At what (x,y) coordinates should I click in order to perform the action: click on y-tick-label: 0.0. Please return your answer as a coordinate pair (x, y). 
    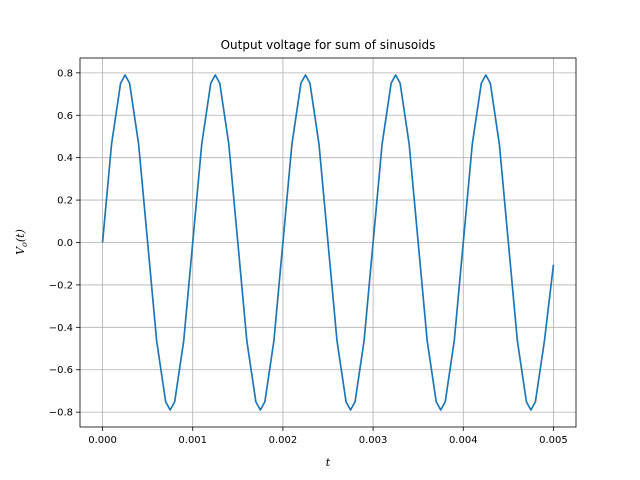
    Looking at the image, I should click on (65, 243).